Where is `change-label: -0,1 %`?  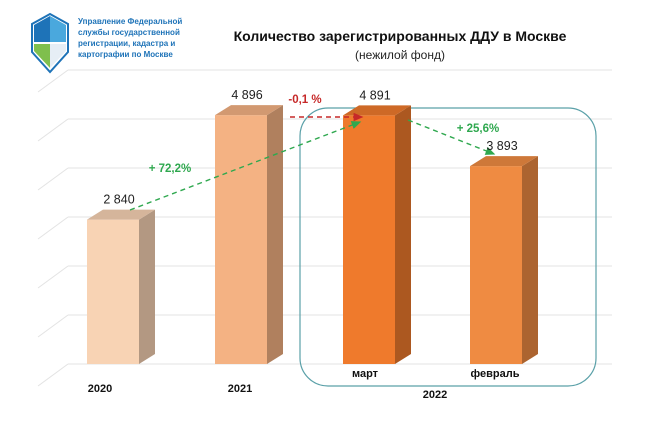 change-label: -0,1 % is located at coordinates (304, 100).